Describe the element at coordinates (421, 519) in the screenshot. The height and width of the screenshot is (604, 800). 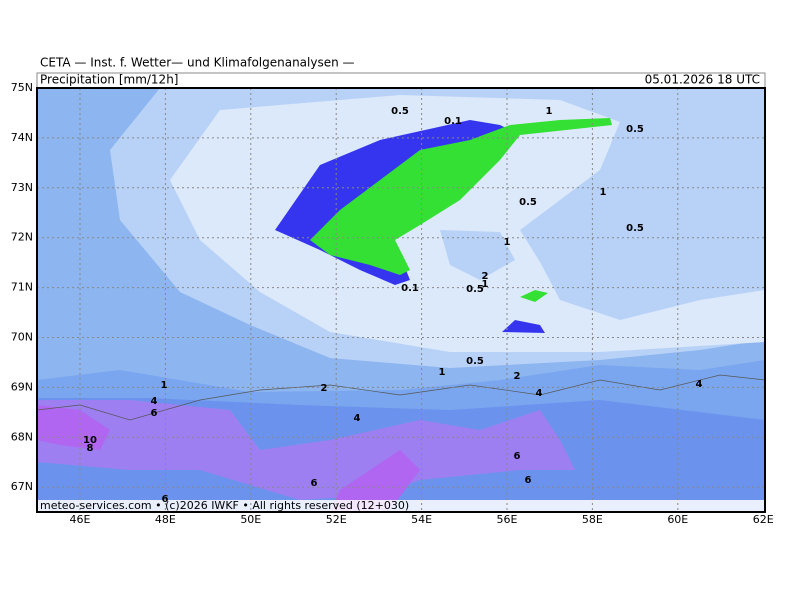
I see `lon-label: 54E` at that location.